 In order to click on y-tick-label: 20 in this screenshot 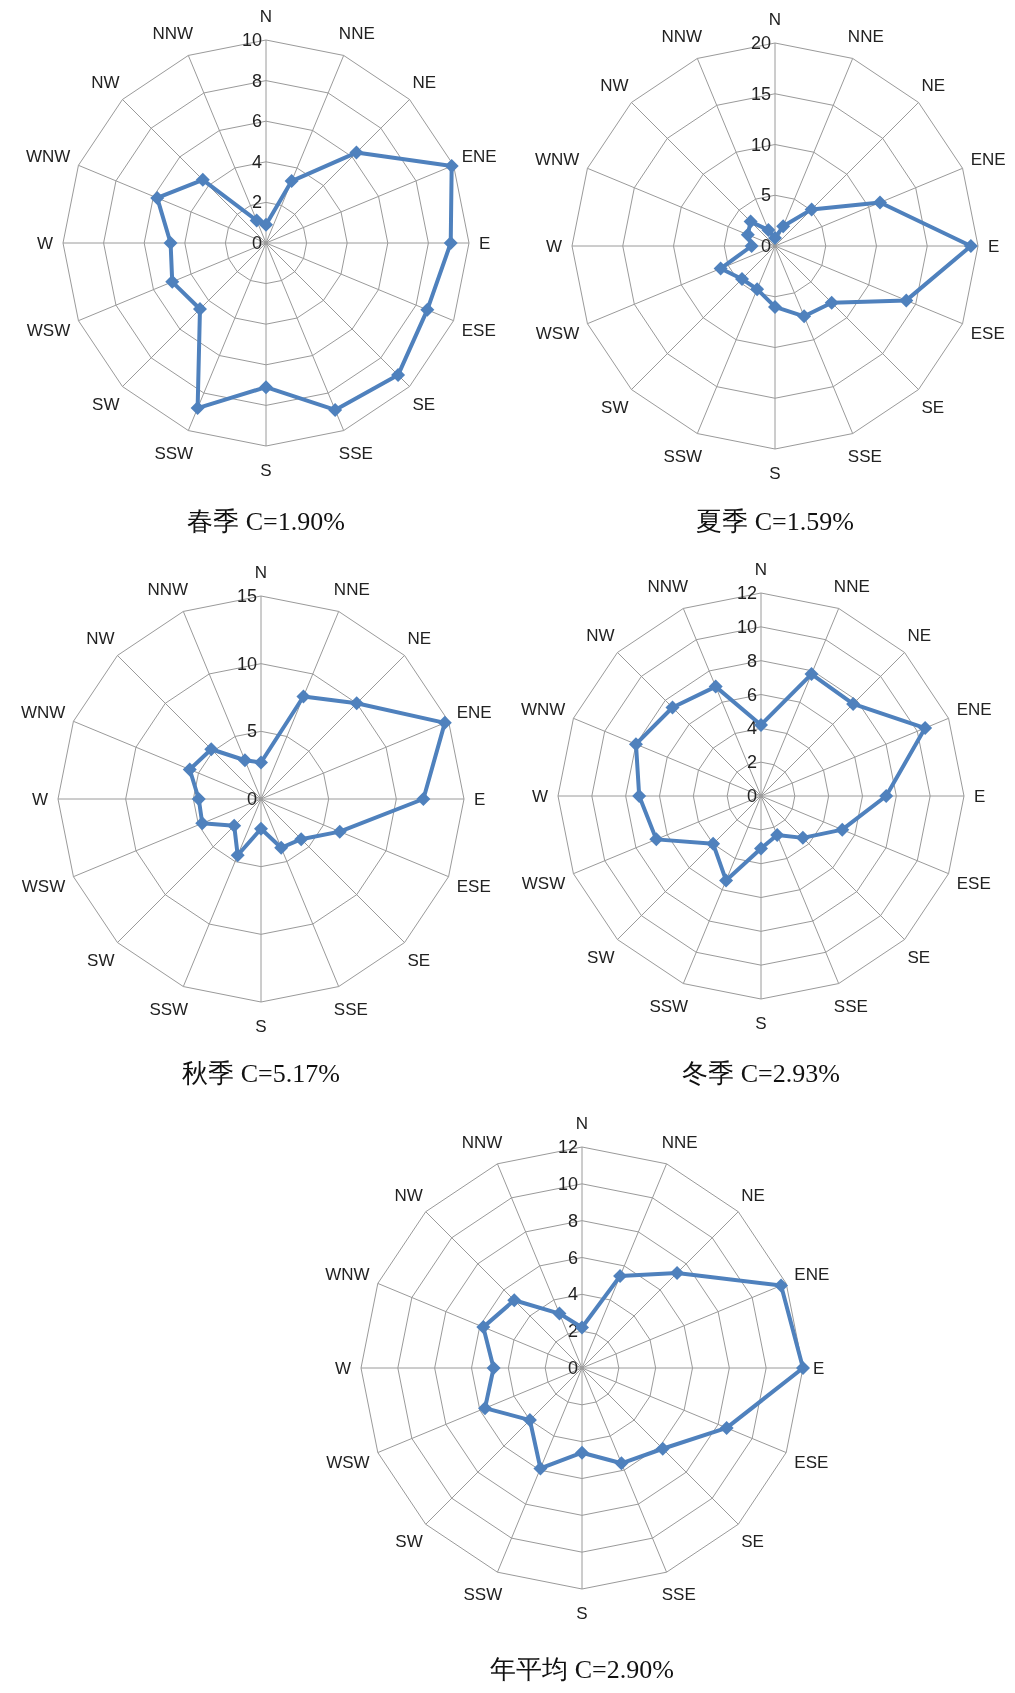, I will do `click(760, 43)`.